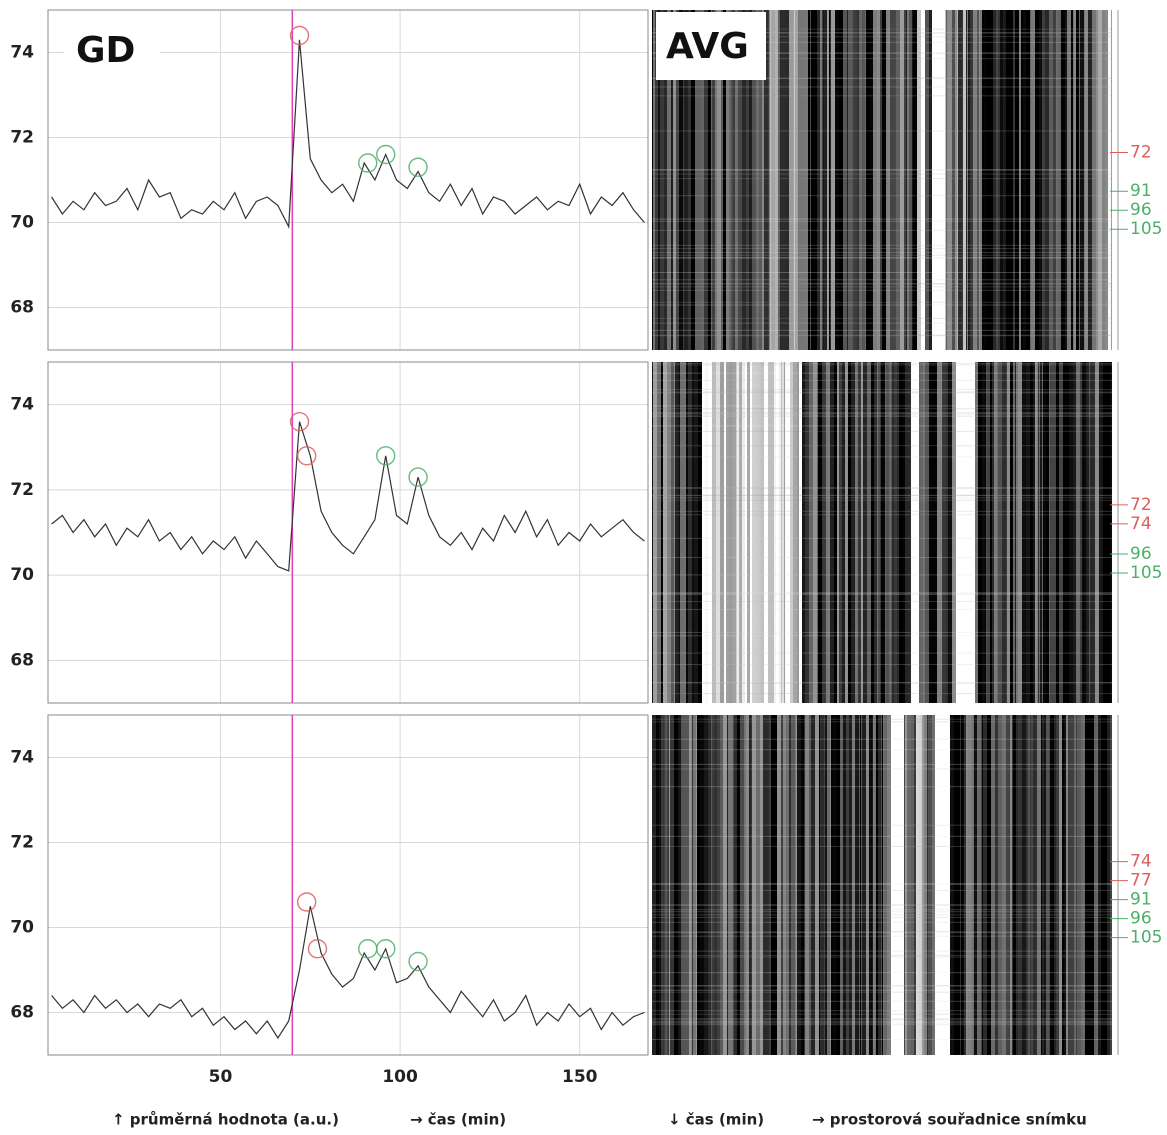 The width and height of the screenshot is (1167, 1135). I want to click on peak-label: 77, so click(1141, 881).